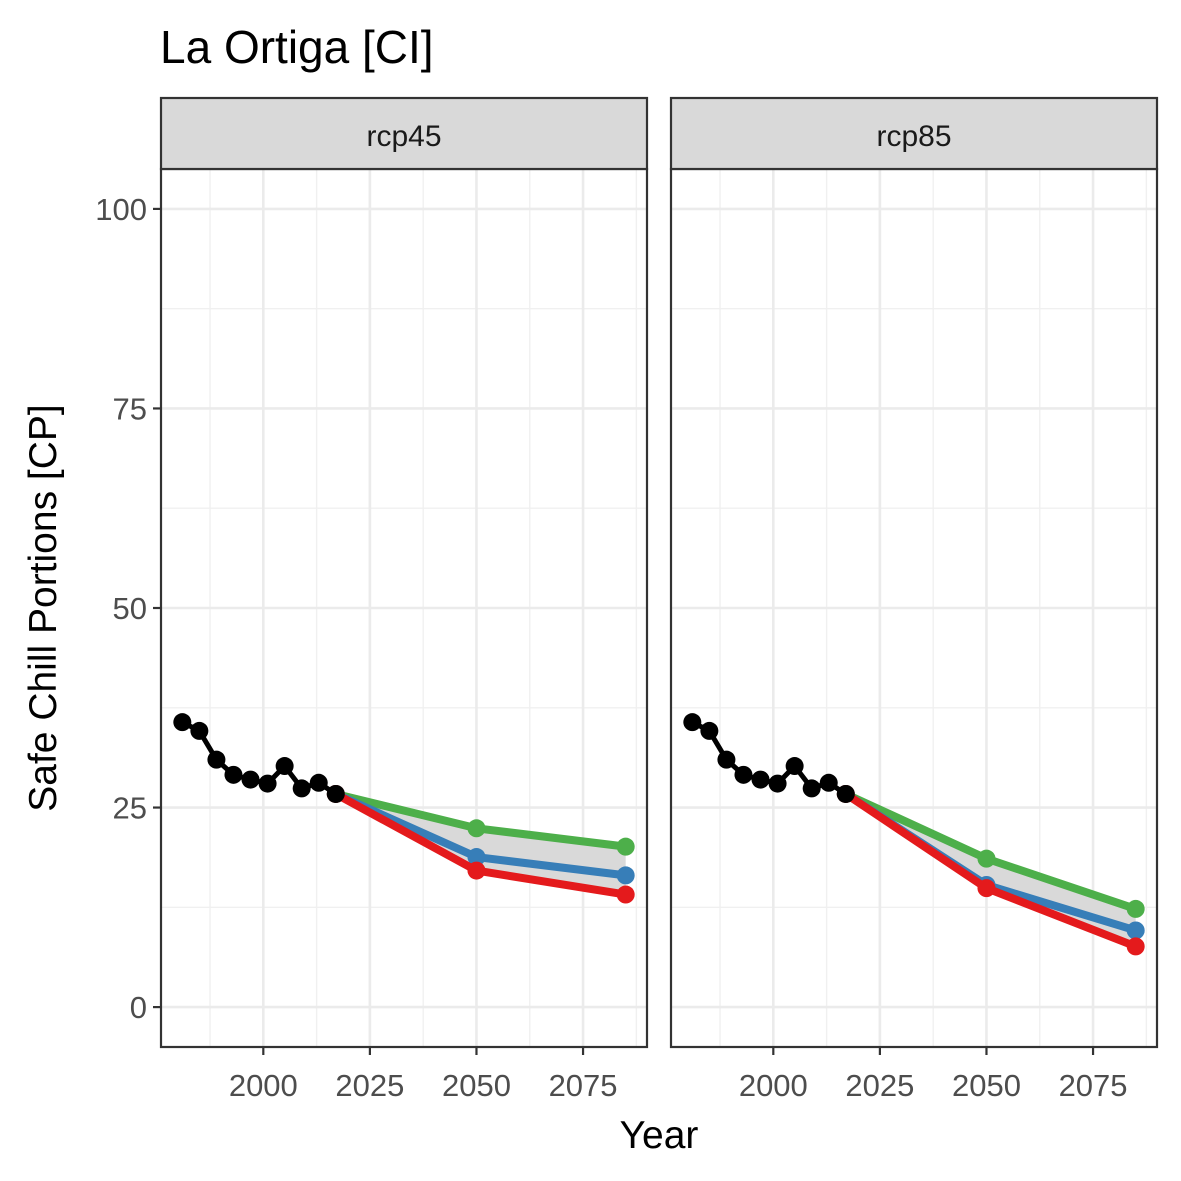 This screenshot has width=1181, height=1181. What do you see at coordinates (43, 608) in the screenshot?
I see `y-axis-title: Safe Chill Portions [CP]` at bounding box center [43, 608].